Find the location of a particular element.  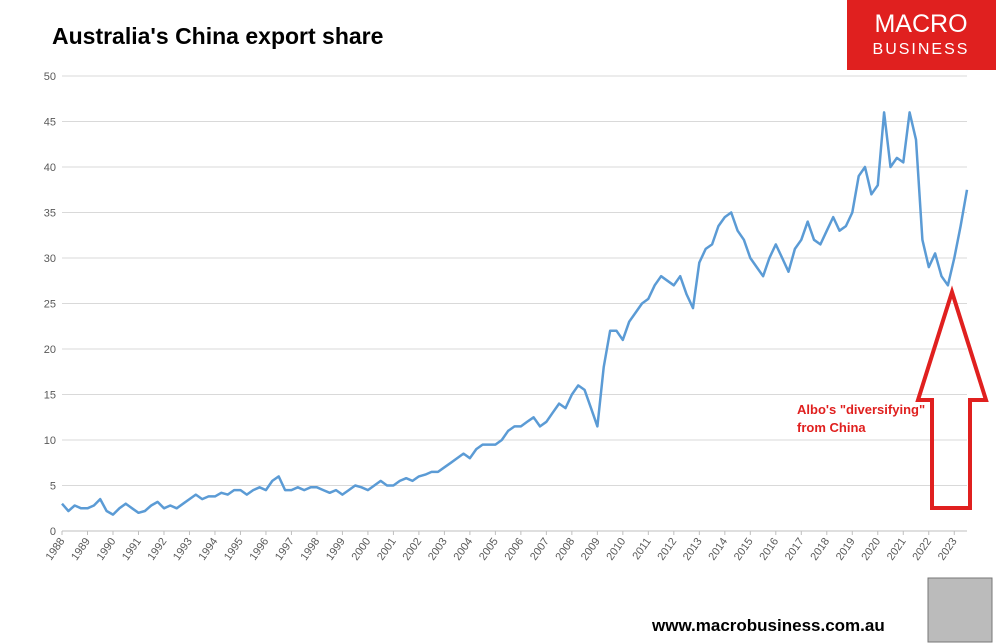

chart-title: Australia's China export share is located at coordinates (217, 36).